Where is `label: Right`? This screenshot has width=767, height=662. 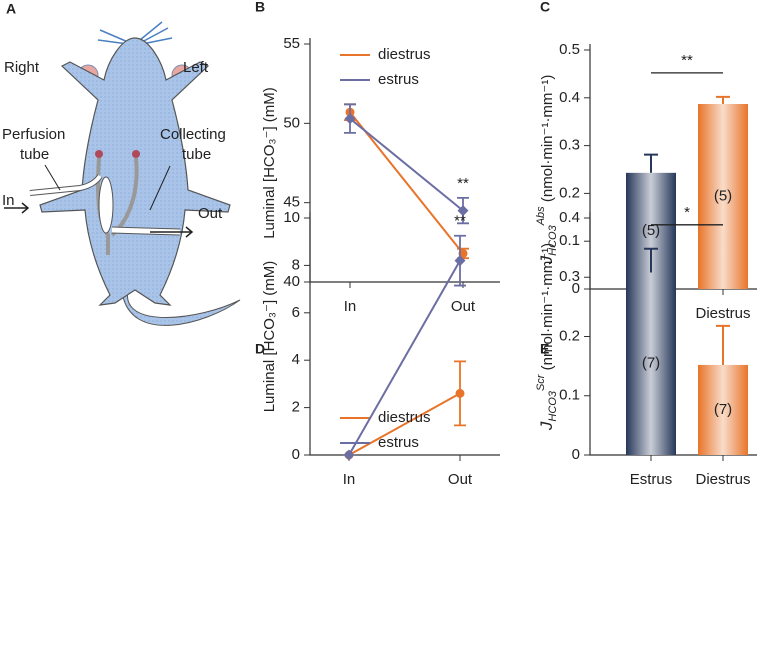
label: Right is located at coordinates (22, 67).